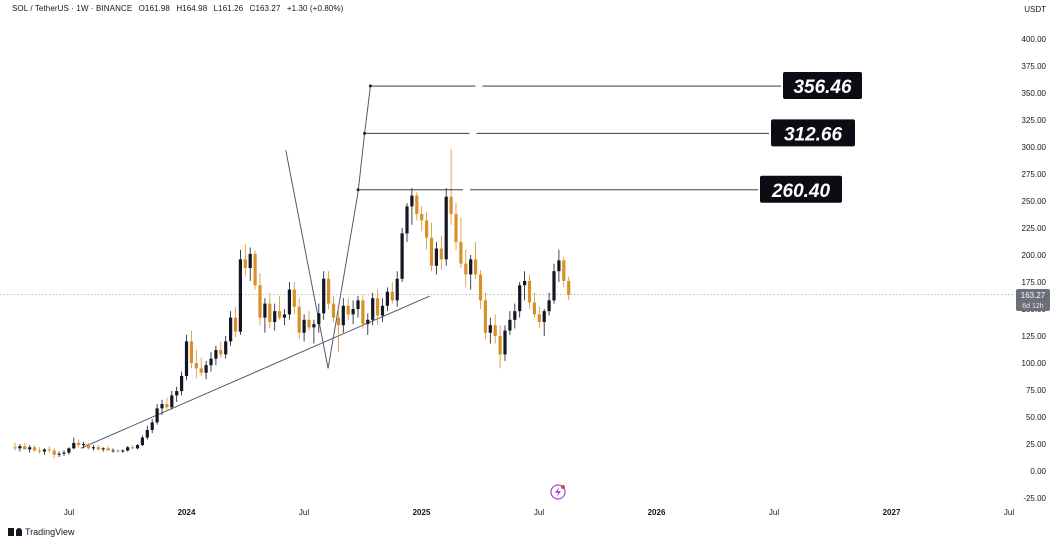 The width and height of the screenshot is (1063, 547). I want to click on y-tick-label: 200.00, so click(1034, 255).